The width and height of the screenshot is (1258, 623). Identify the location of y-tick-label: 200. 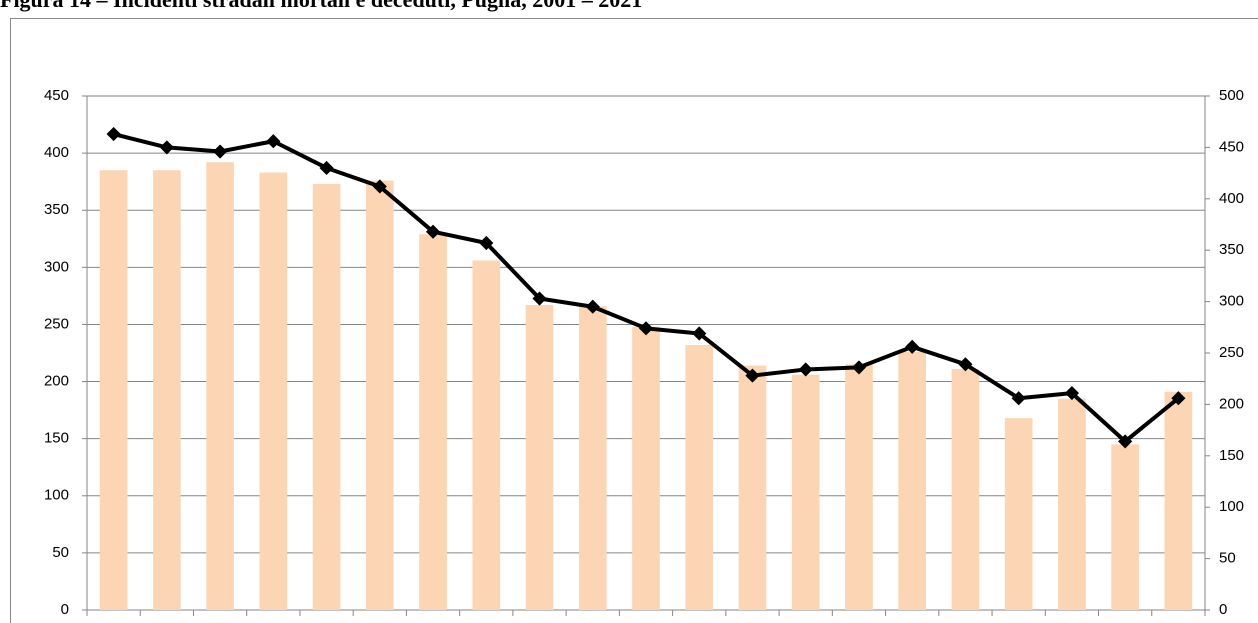
(56, 381).